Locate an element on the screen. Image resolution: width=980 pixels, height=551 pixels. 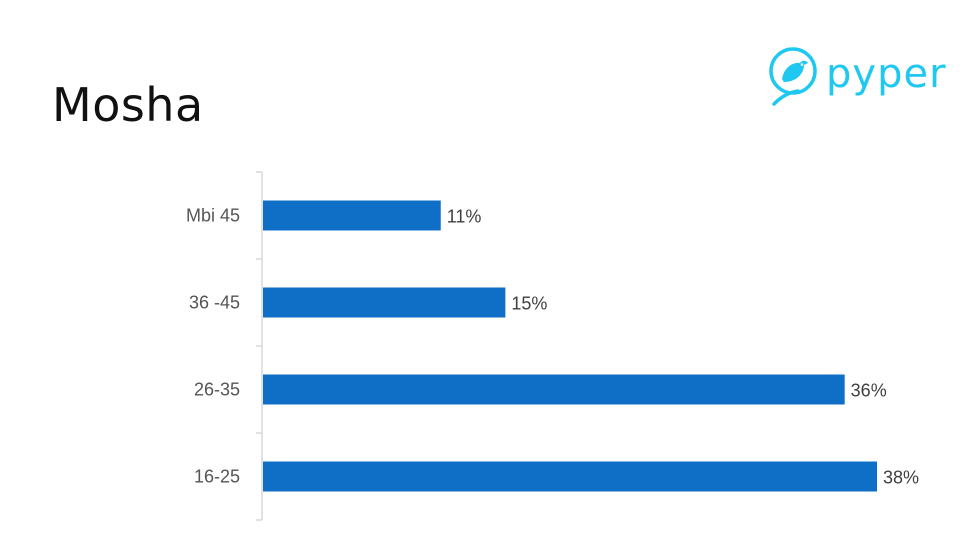
data-label: 15% is located at coordinates (529, 304).